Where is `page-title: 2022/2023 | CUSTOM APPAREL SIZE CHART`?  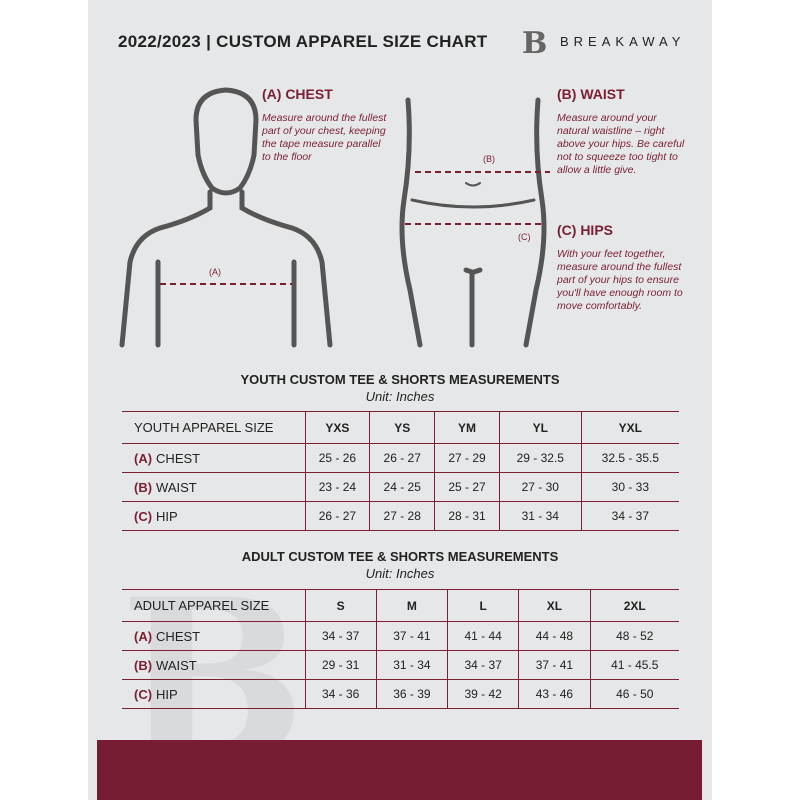 page-title: 2022/2023 | CUSTOM APPAREL SIZE CHART is located at coordinates (303, 41).